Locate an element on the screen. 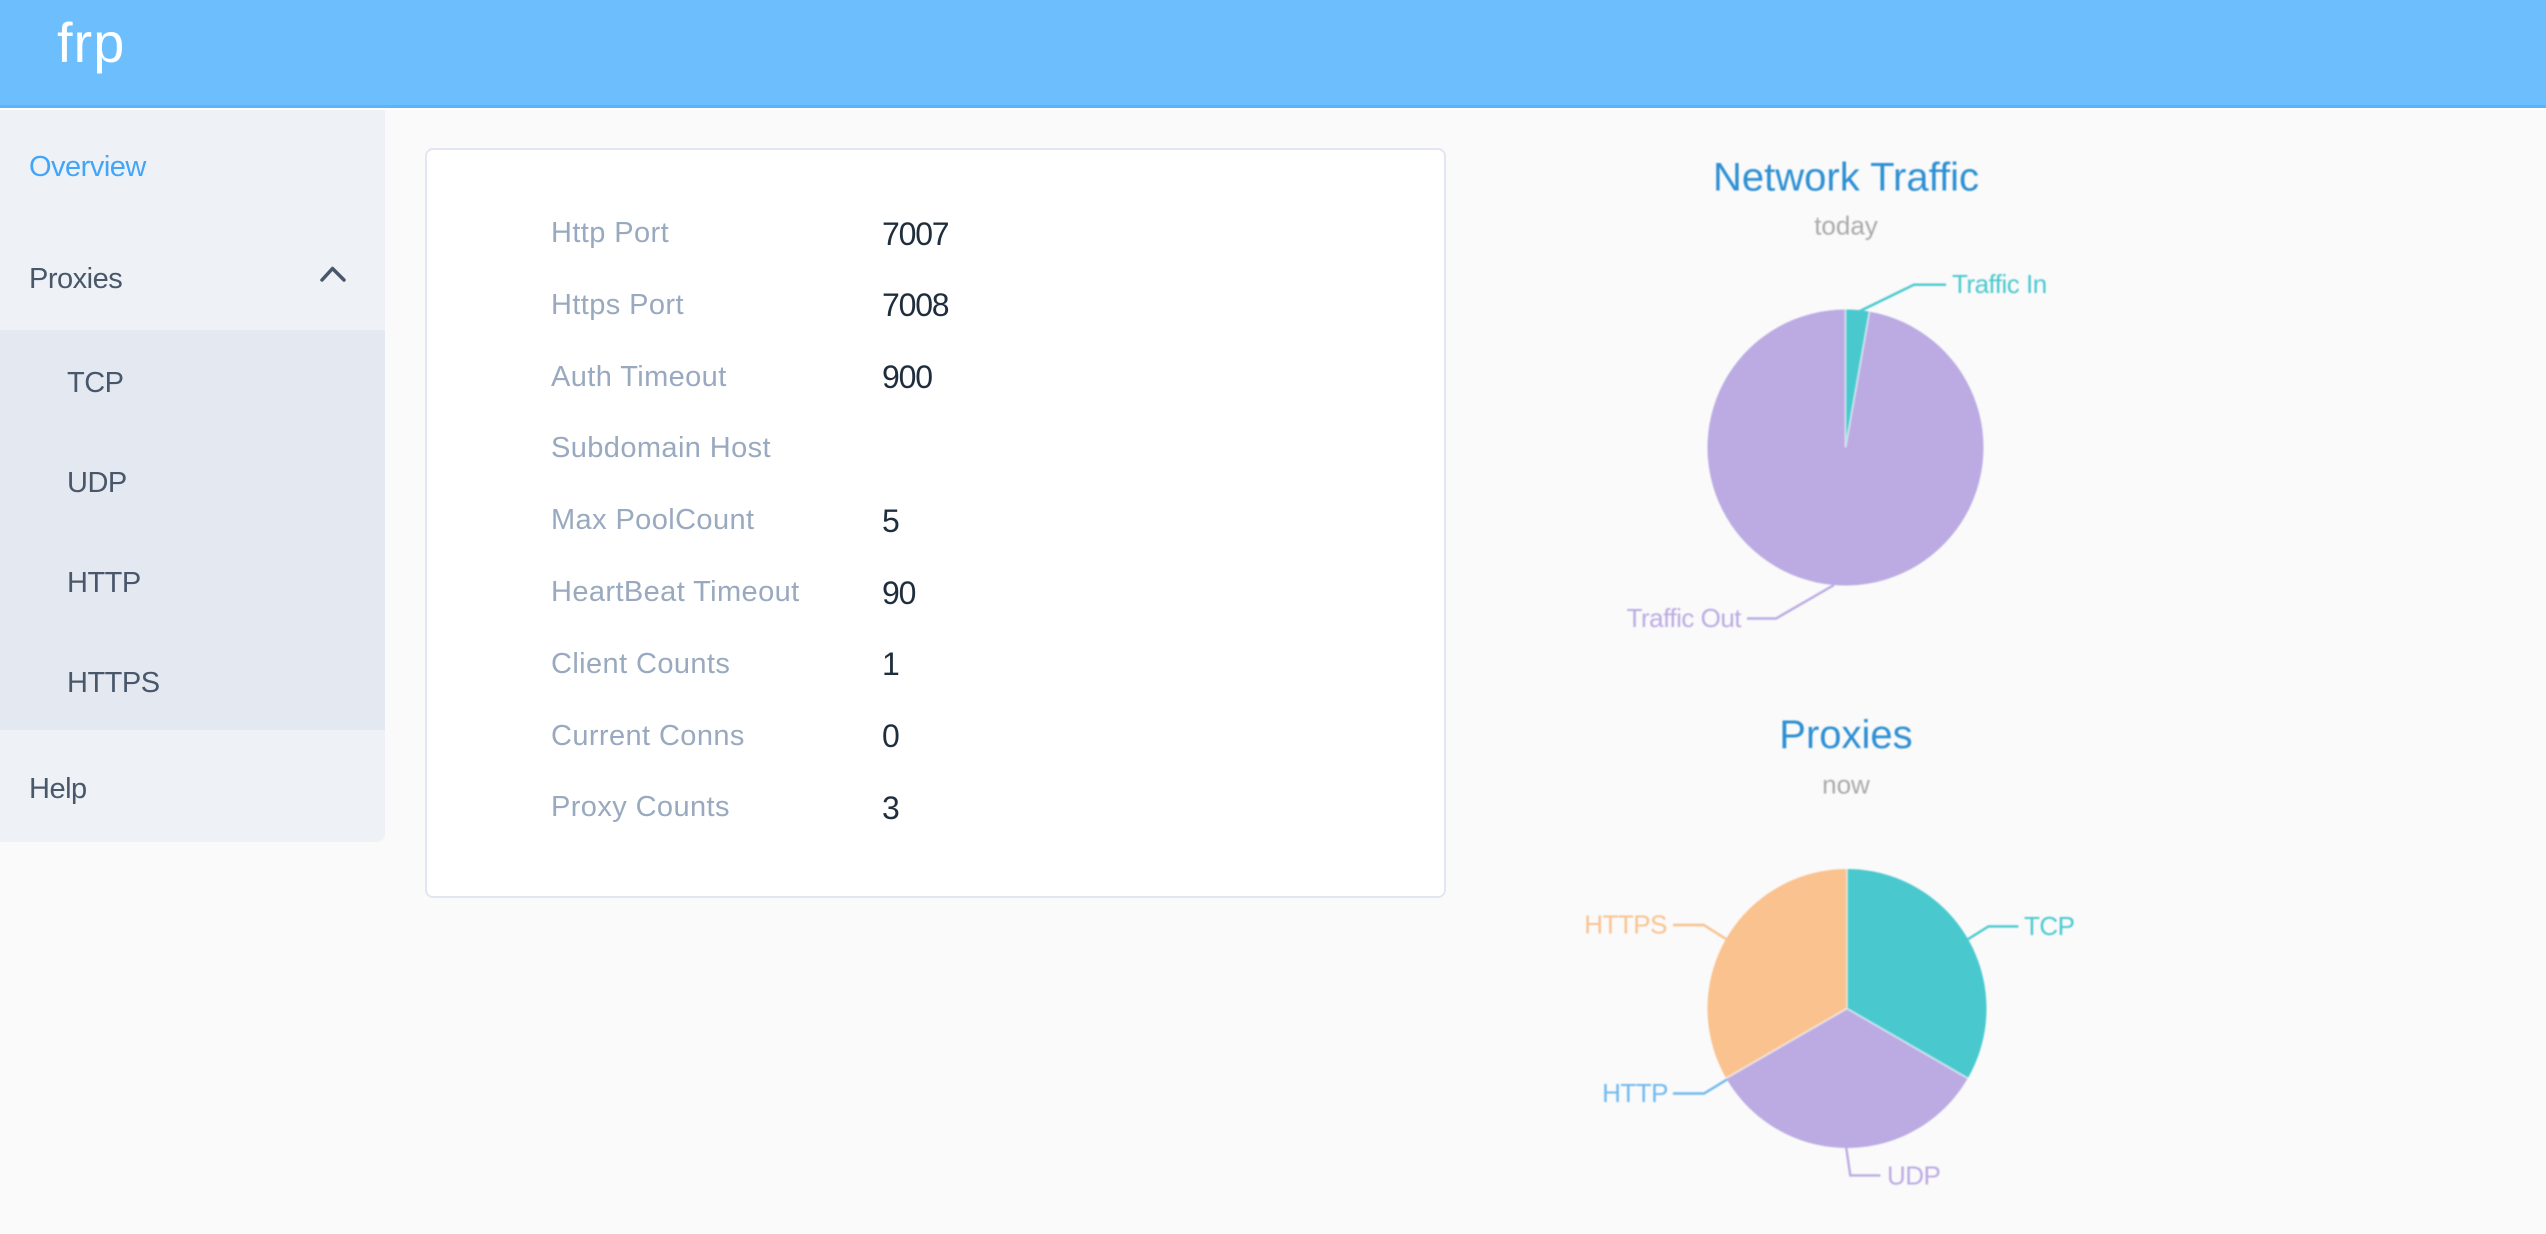 This screenshot has height=1234, width=2546. svg-text: today is located at coordinates (1846, 226).